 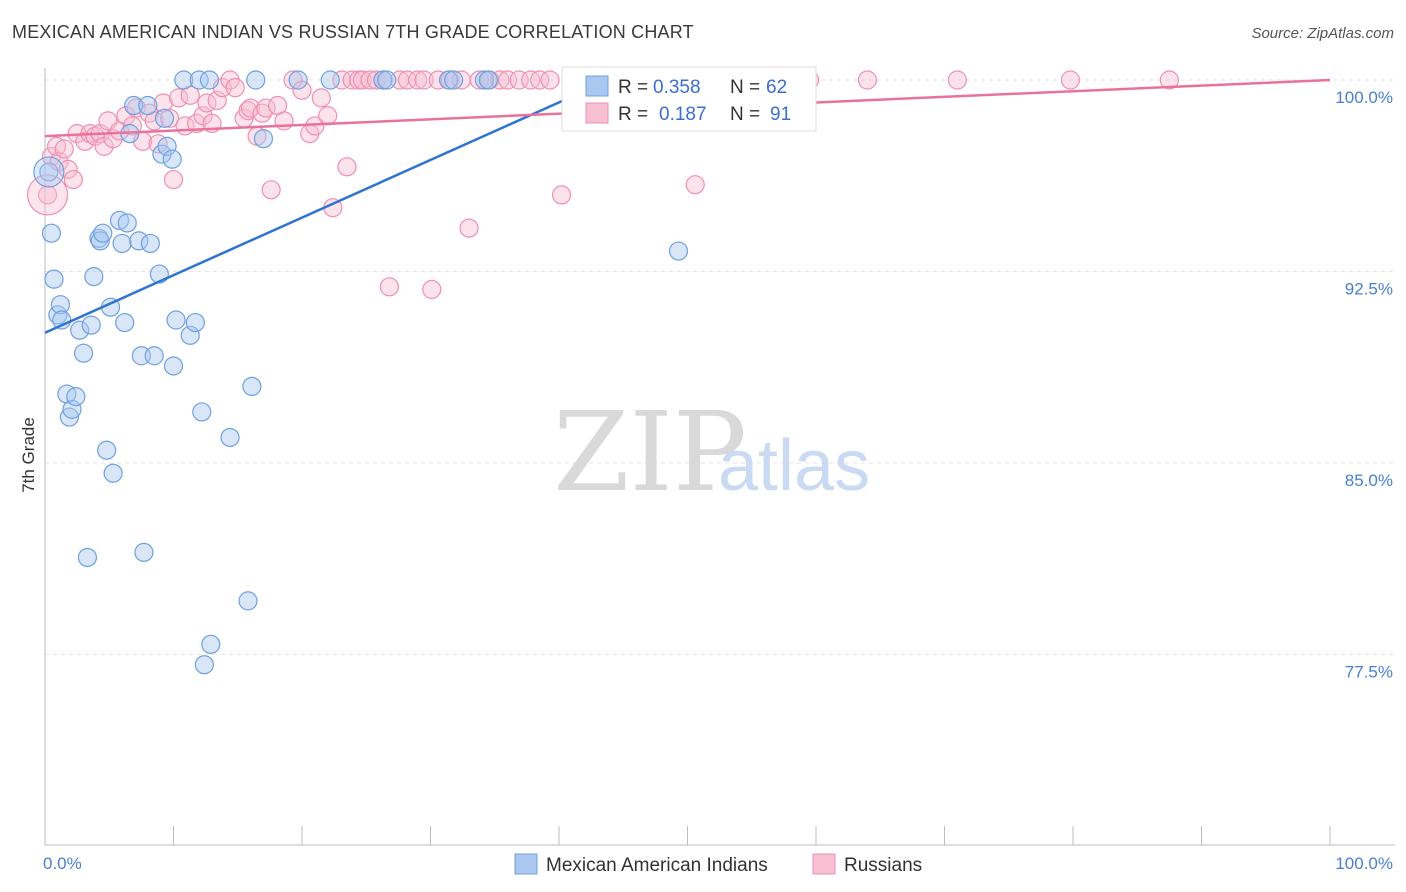 I want to click on x-tick-labels: 0.0% 100.0%, so click(x=718, y=863).